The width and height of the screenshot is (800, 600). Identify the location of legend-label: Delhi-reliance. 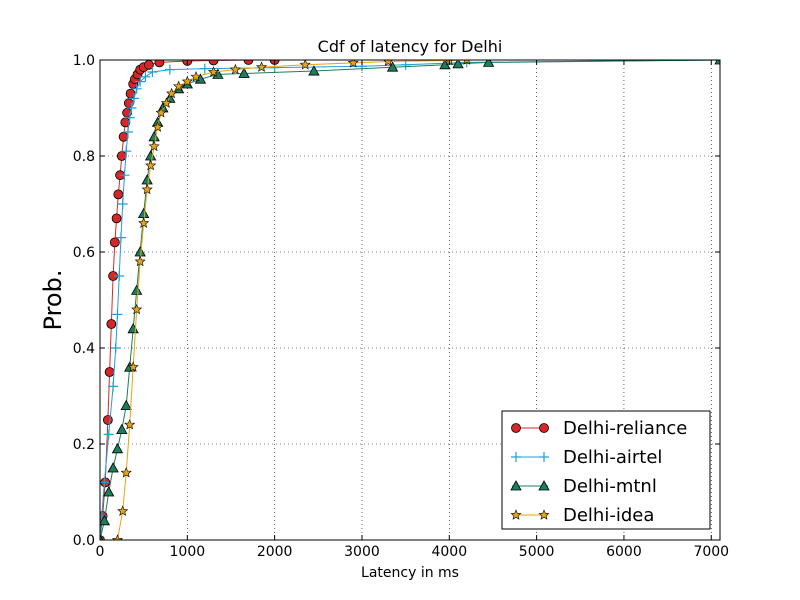
(625, 428).